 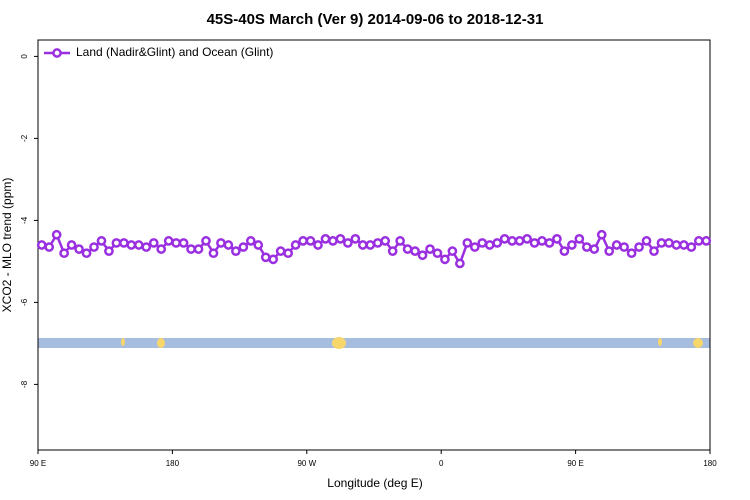 What do you see at coordinates (7, 245) in the screenshot?
I see `y-axis-label: XCO2 - MLO trend (ppm)` at bounding box center [7, 245].